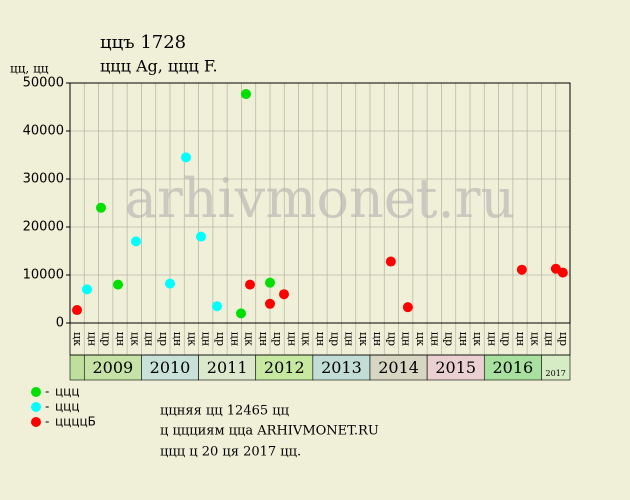  I want to click on year-label: 2013, so click(341, 367).